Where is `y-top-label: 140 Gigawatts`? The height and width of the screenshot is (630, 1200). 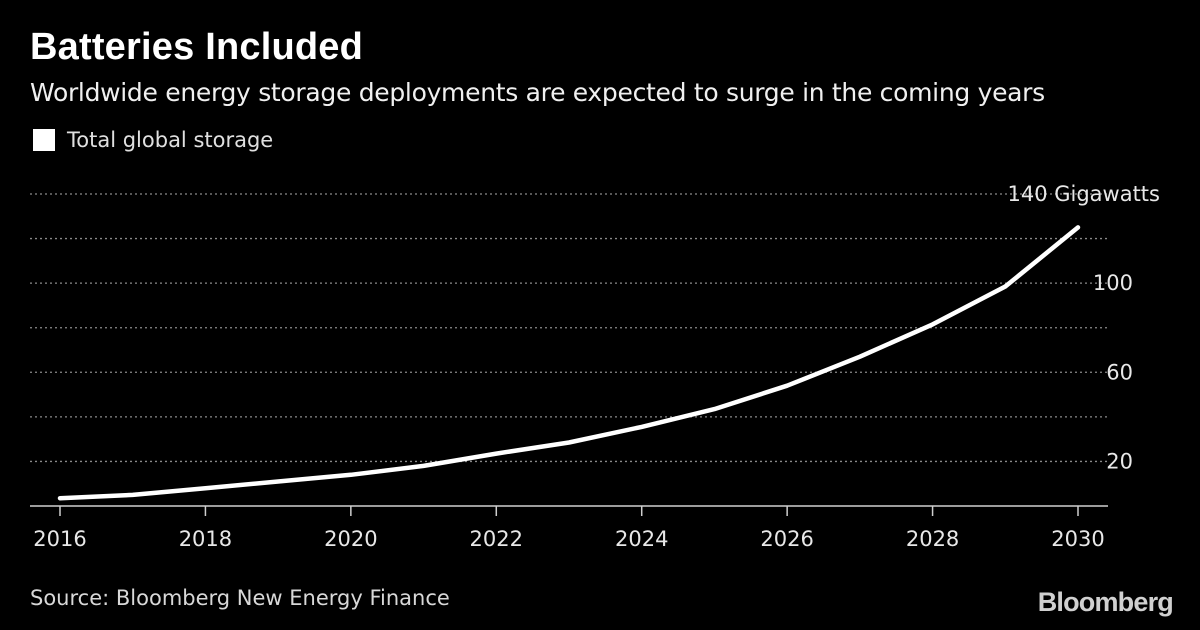
y-top-label: 140 Gigawatts is located at coordinates (1083, 194).